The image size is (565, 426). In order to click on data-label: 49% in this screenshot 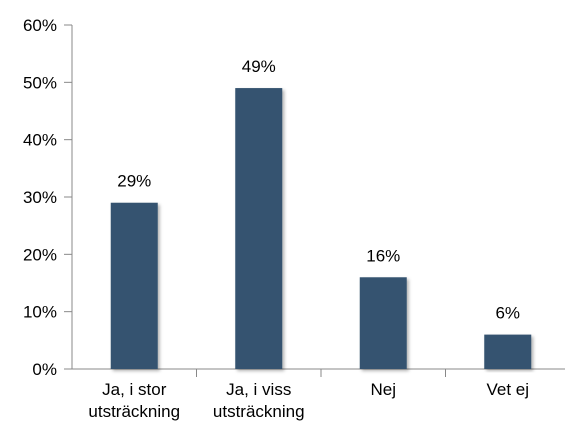, I will do `click(259, 66)`.